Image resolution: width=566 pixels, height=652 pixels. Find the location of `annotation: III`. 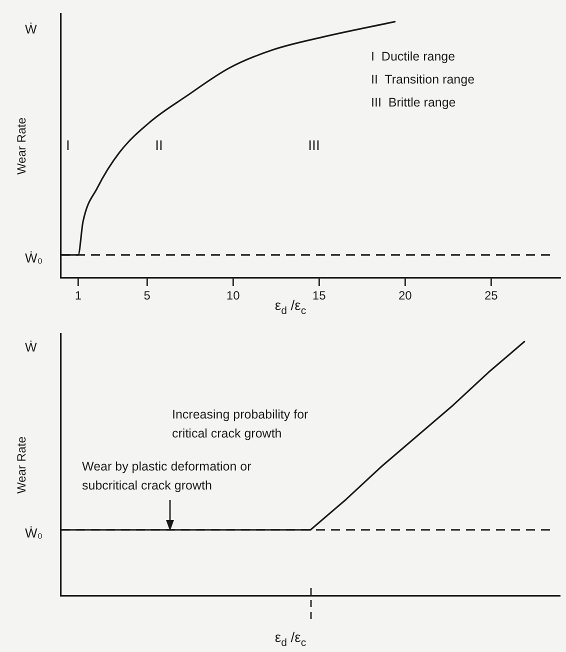

annotation: III is located at coordinates (314, 144).